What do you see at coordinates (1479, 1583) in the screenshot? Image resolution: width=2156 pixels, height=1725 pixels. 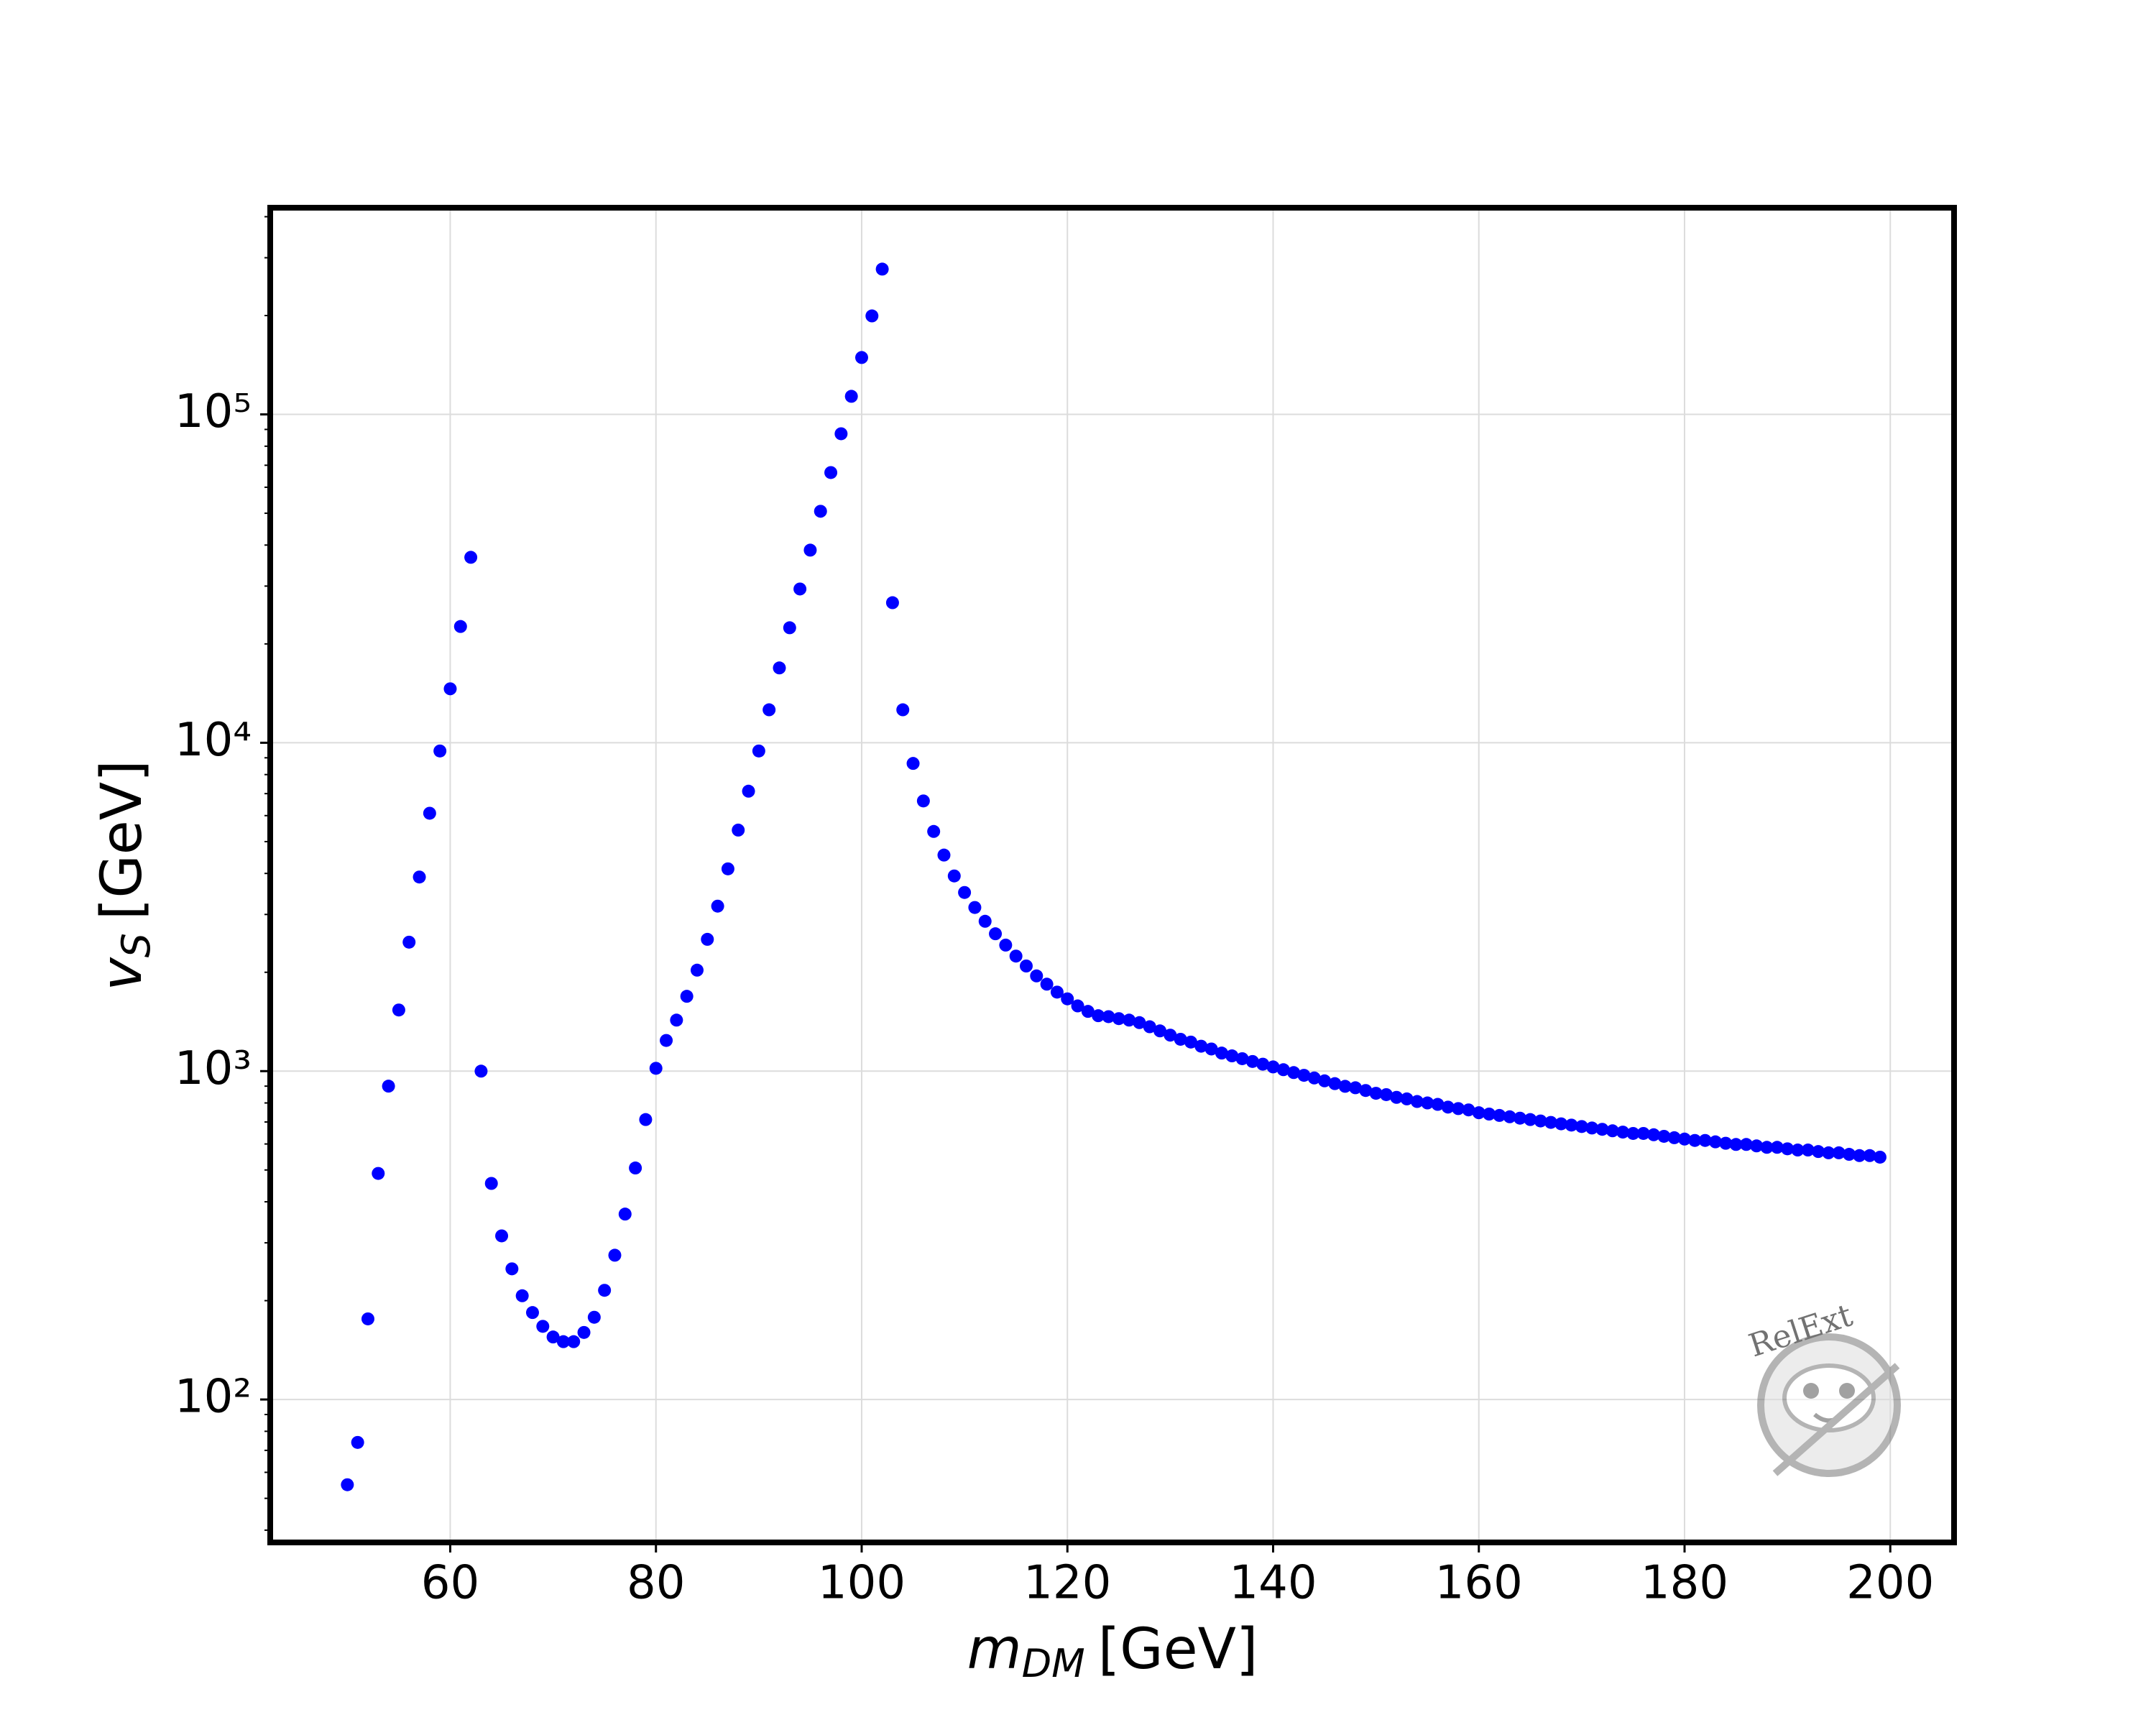 I see `x-tick-label: 160` at bounding box center [1479, 1583].